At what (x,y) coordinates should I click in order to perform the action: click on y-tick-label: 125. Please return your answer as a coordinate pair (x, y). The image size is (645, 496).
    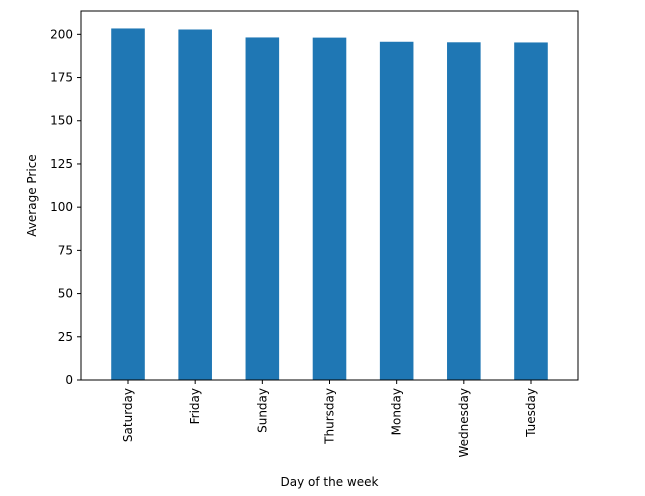
    Looking at the image, I should click on (61, 164).